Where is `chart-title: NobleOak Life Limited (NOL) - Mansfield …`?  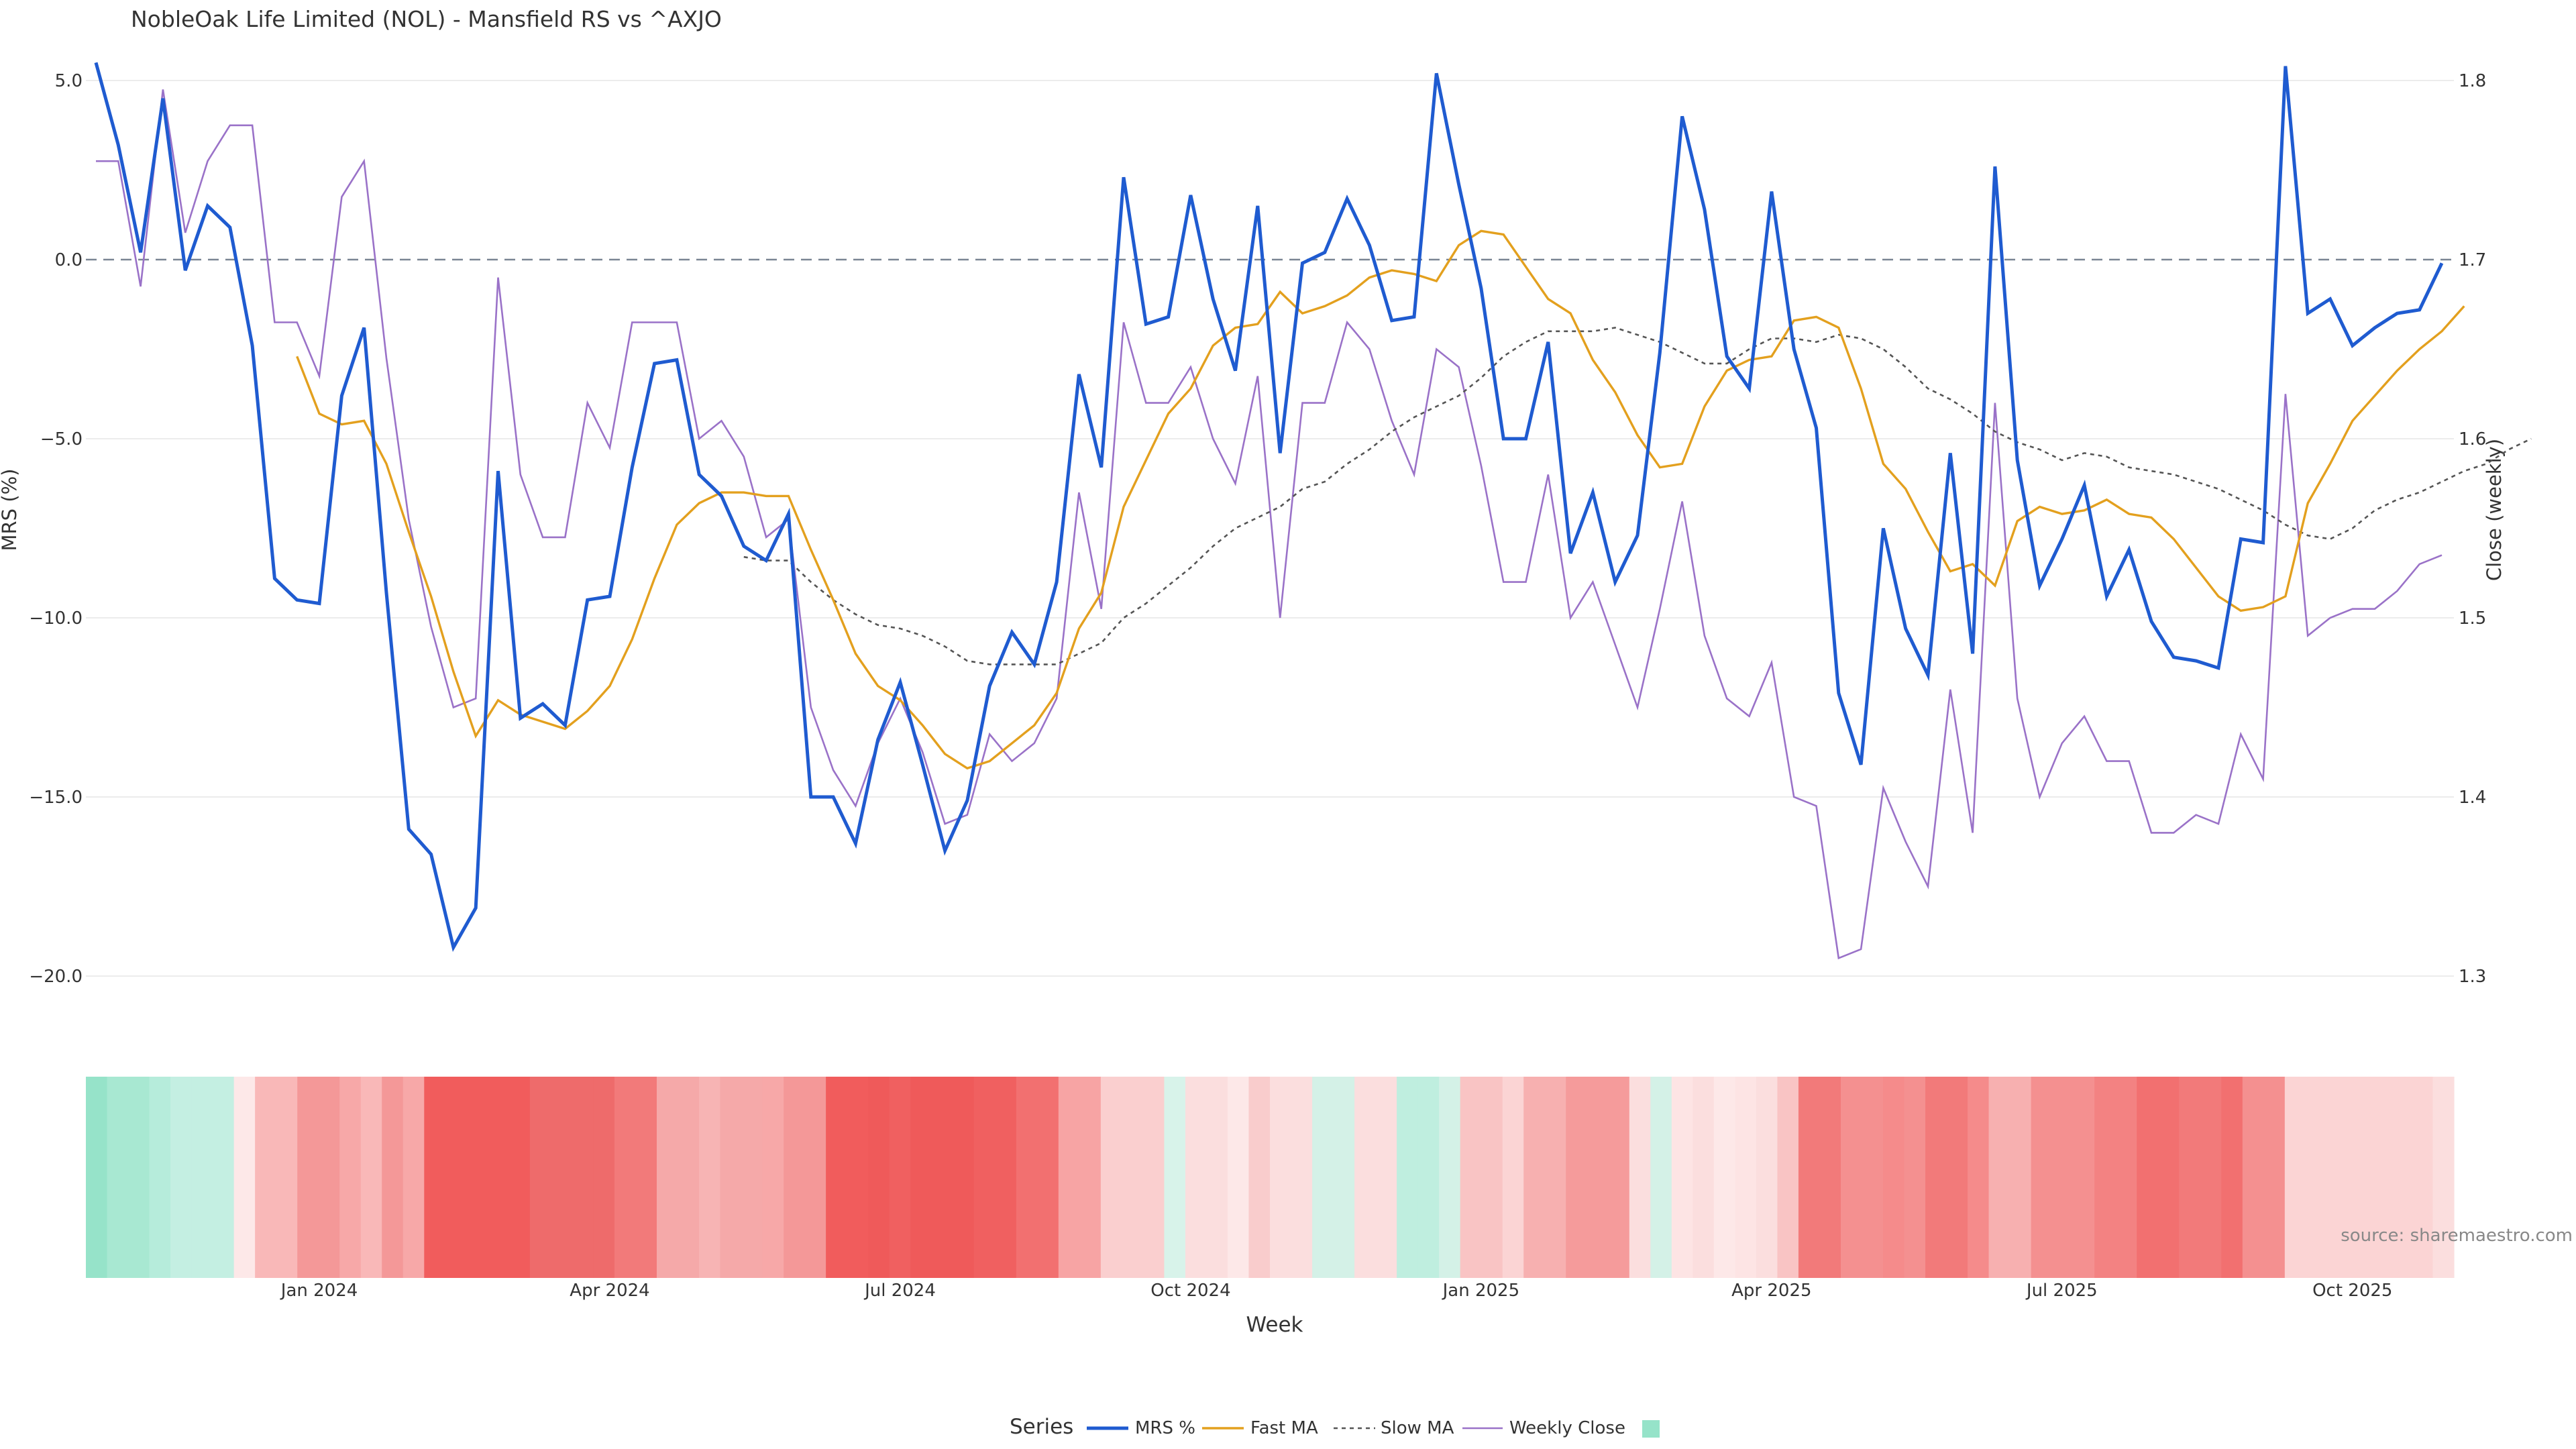 chart-title: NobleOak Life Limited (NOL) - Mansfield … is located at coordinates (426, 19).